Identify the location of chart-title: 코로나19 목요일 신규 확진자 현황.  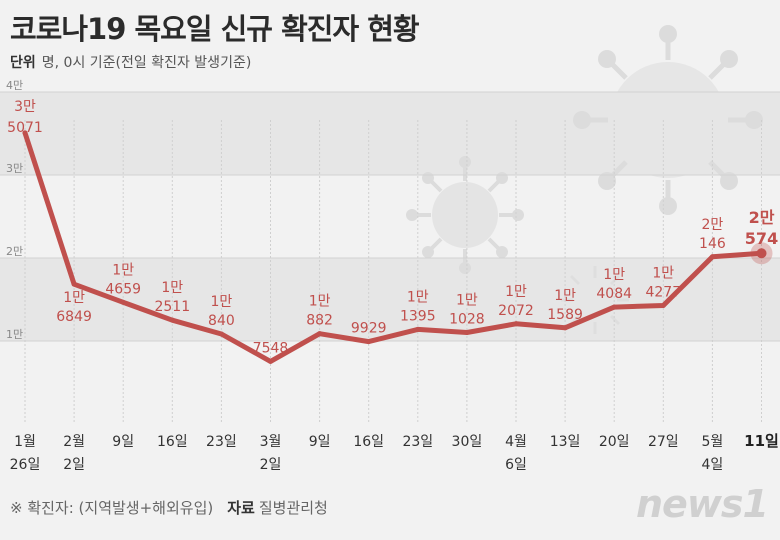
(215, 29).